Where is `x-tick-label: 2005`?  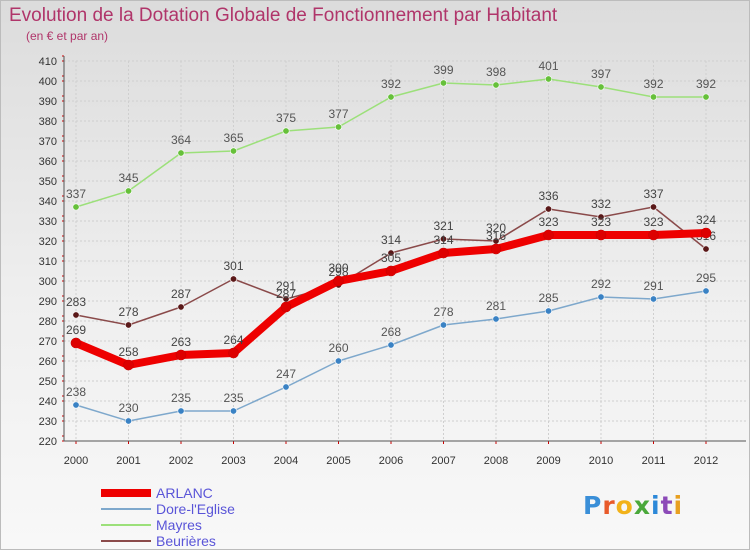
x-tick-label: 2005 is located at coordinates (338, 461).